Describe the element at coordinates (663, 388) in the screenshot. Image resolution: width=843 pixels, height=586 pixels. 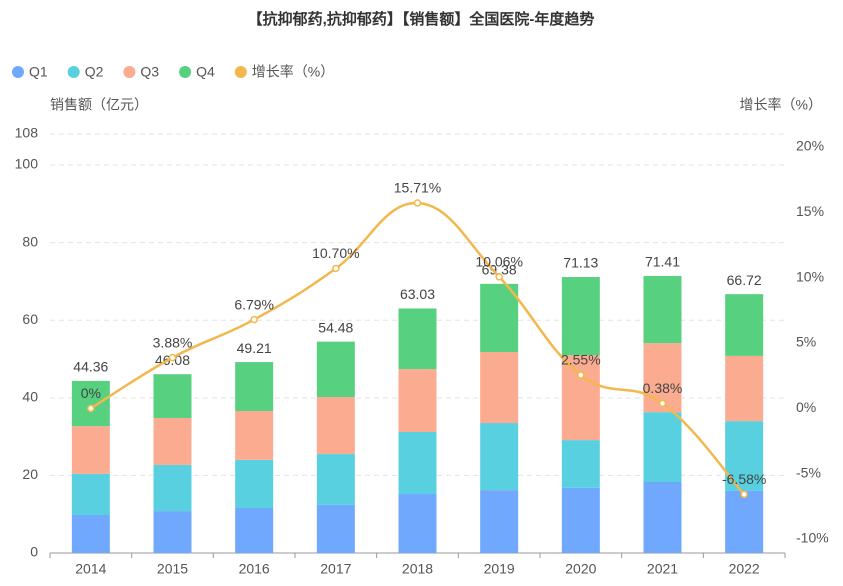
I see `growth-label: 0.38%` at that location.